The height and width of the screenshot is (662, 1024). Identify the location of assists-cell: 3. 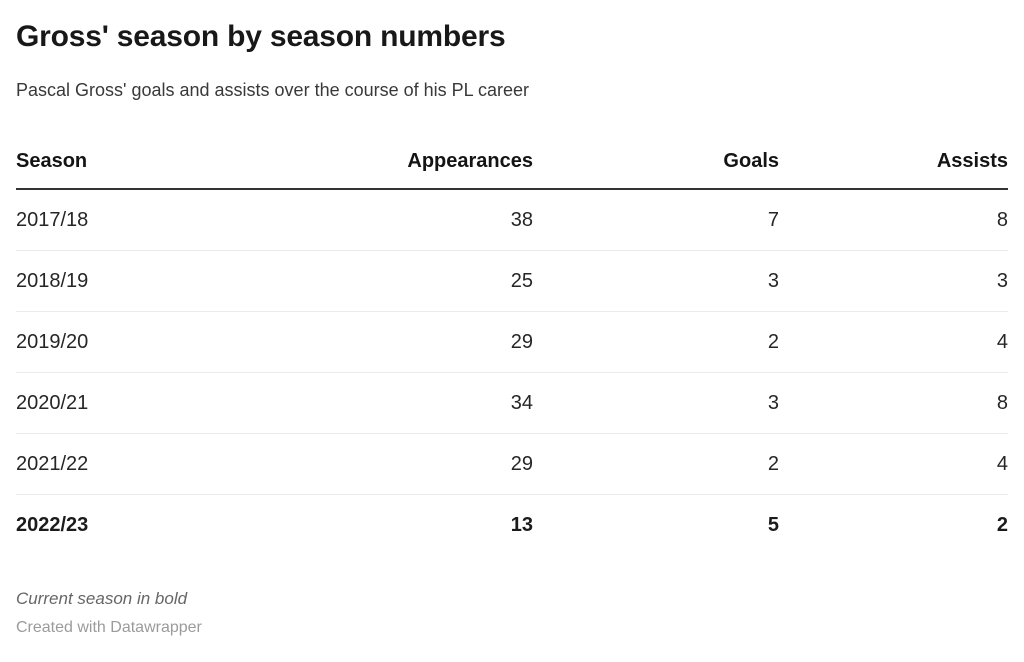
(893, 281).